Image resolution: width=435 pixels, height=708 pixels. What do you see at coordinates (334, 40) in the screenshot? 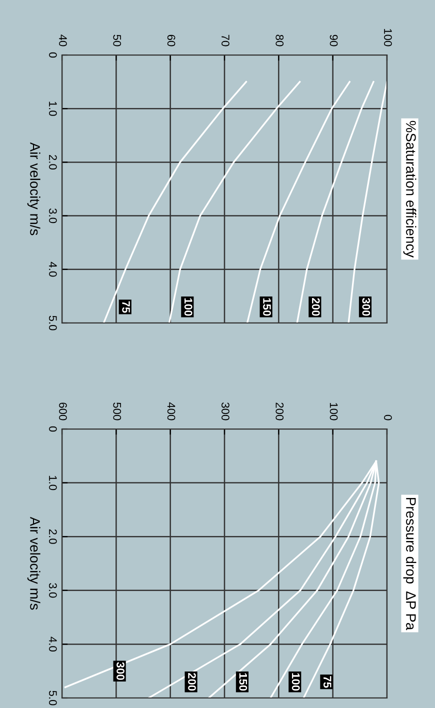
I see `x-tick-label: 90` at bounding box center [334, 40].